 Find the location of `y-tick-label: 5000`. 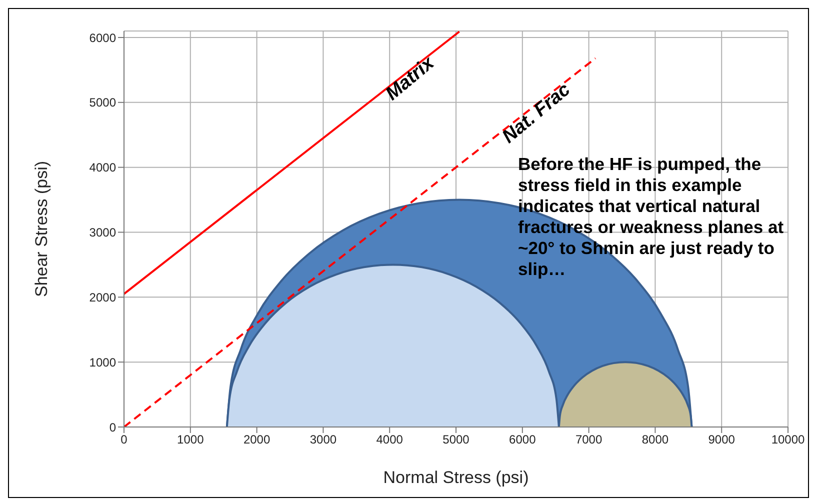

y-tick-label: 5000 is located at coordinates (102, 103).